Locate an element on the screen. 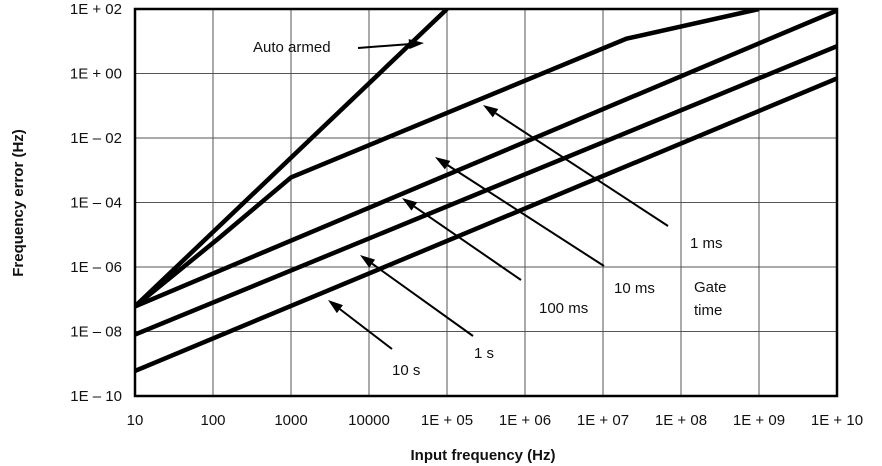  y-tick-label: 1E + 00 is located at coordinates (96, 74).